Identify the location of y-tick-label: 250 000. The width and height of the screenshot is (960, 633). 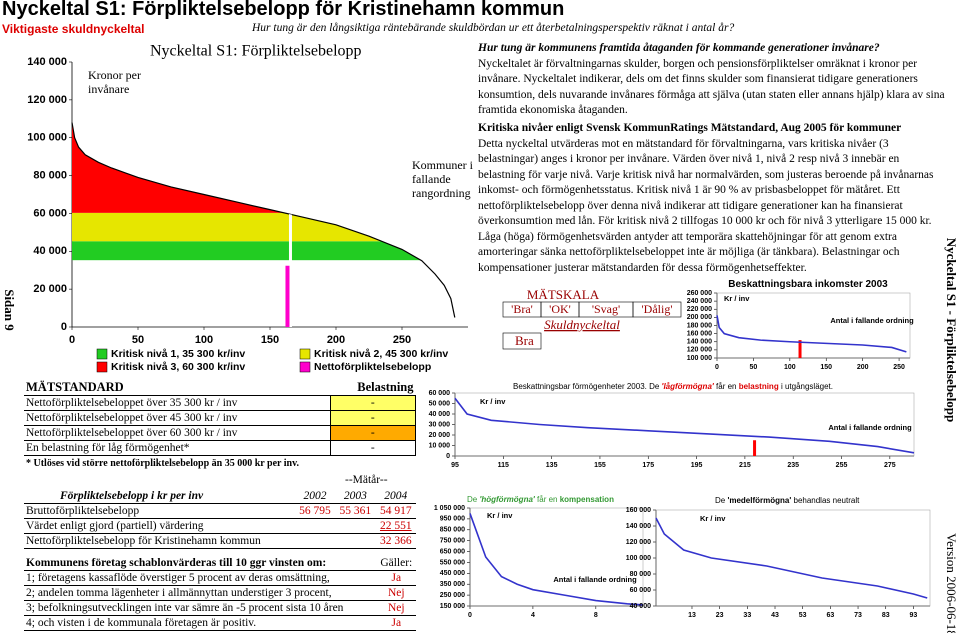
(452, 595).